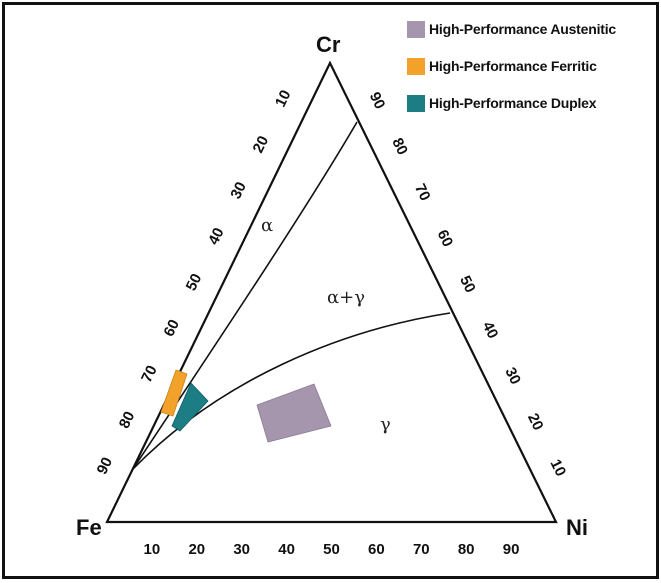 The image size is (661, 583). I want to click on right-tick-50: 50, so click(467, 284).